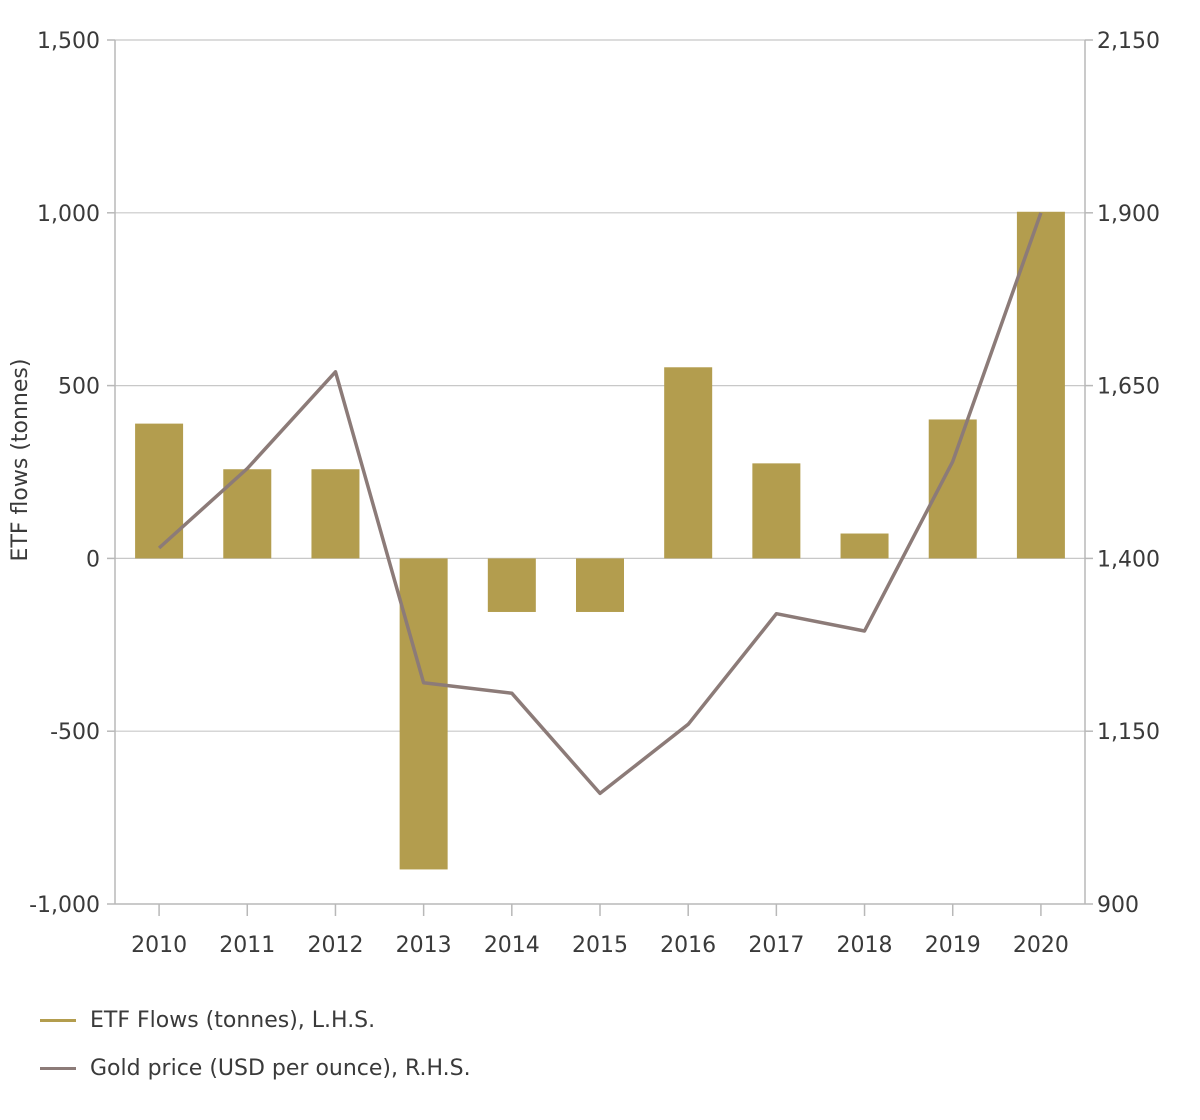 The width and height of the screenshot is (1200, 1120). What do you see at coordinates (68, 41) in the screenshot?
I see `left-axis-tick-label: 1,500` at bounding box center [68, 41].